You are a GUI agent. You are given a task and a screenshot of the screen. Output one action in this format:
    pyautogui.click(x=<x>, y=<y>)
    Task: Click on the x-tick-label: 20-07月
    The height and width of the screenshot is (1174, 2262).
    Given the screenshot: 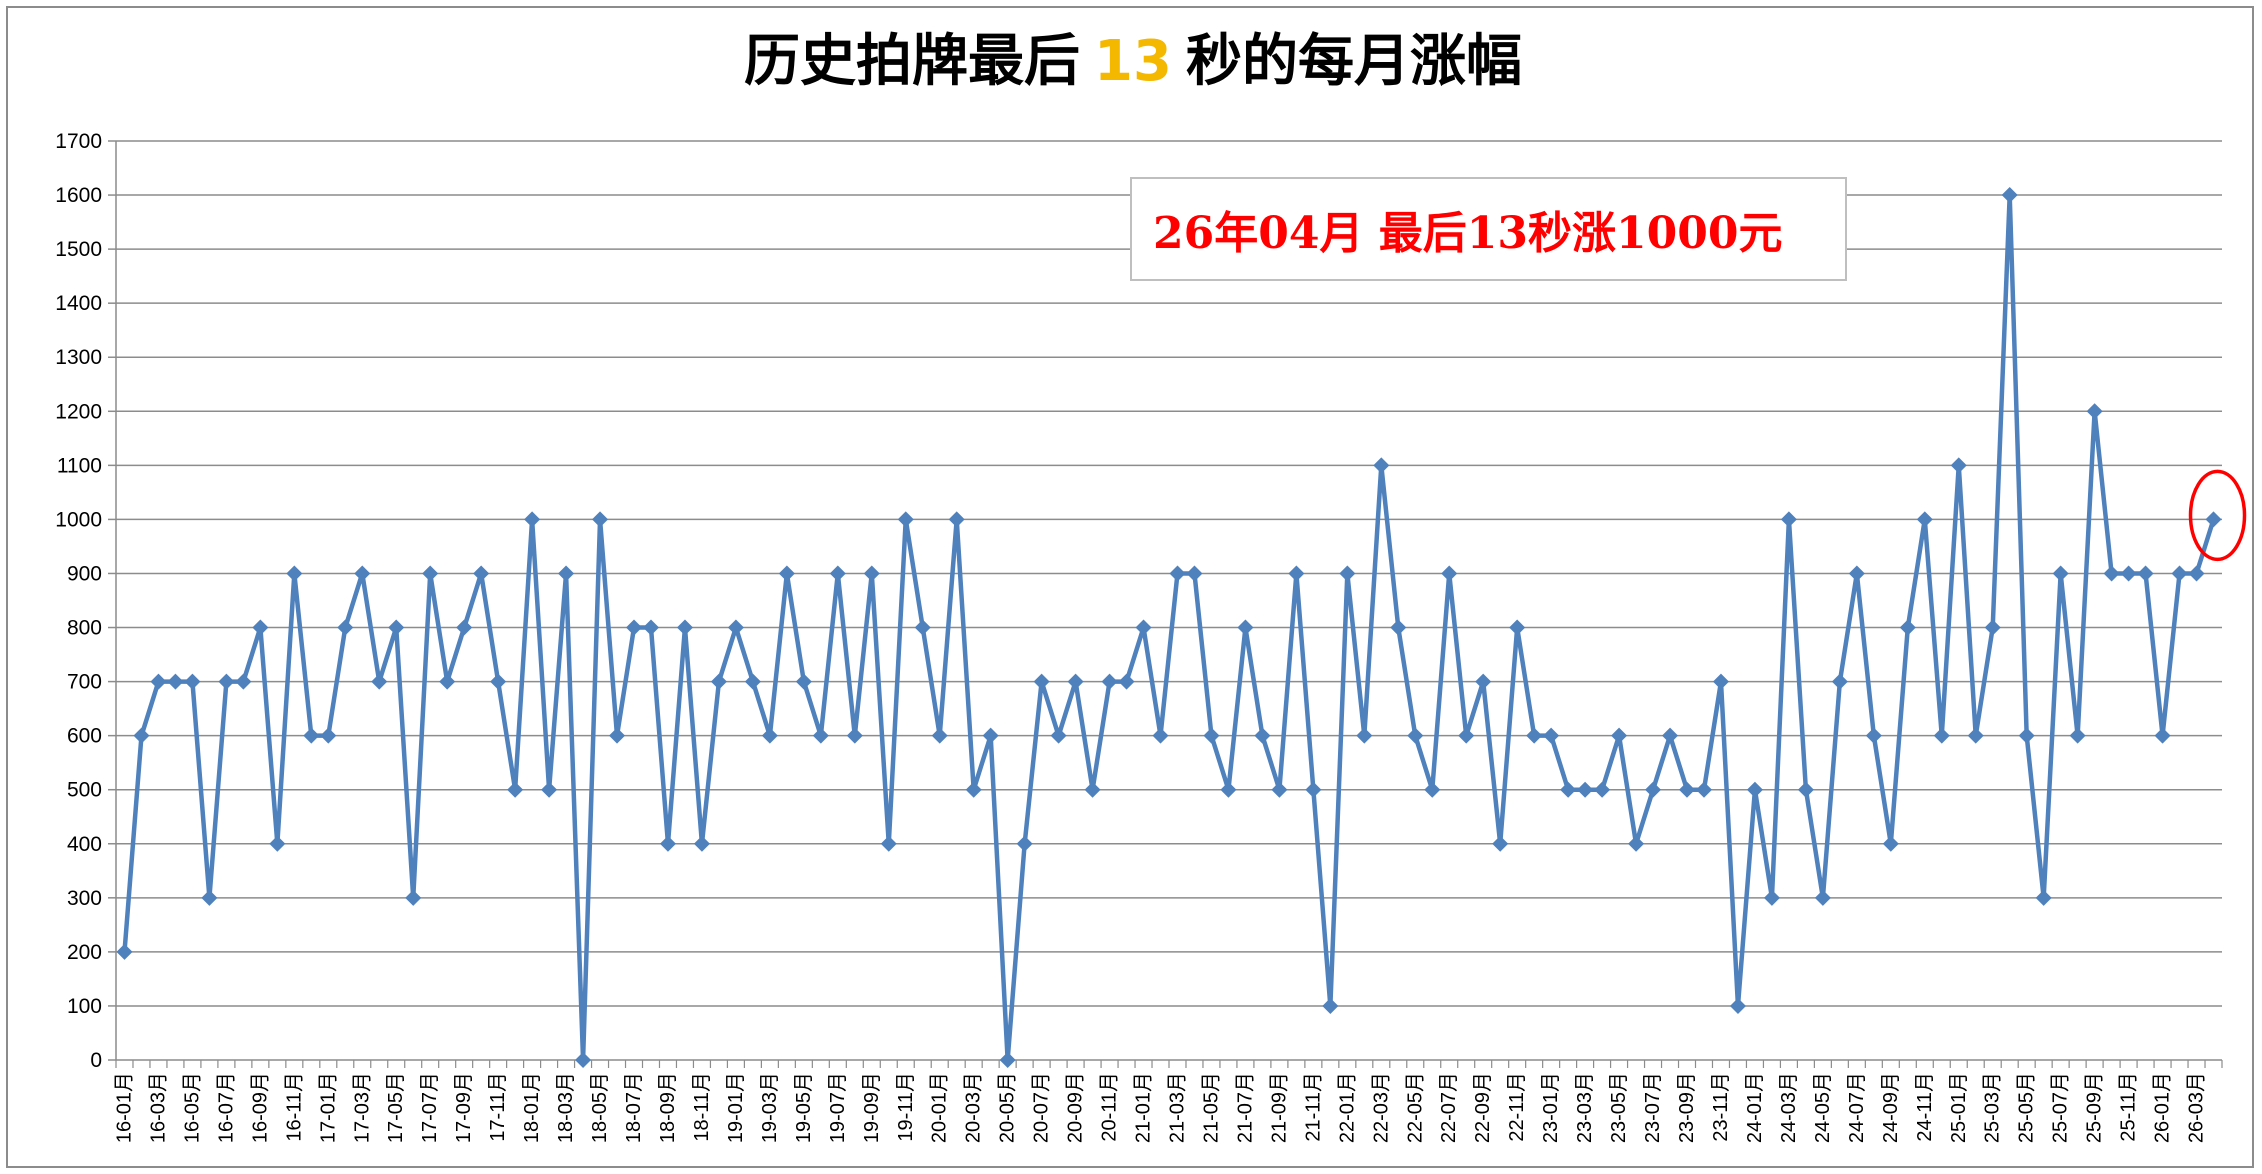 What is the action you would take?
    pyautogui.click(x=1042, y=1107)
    